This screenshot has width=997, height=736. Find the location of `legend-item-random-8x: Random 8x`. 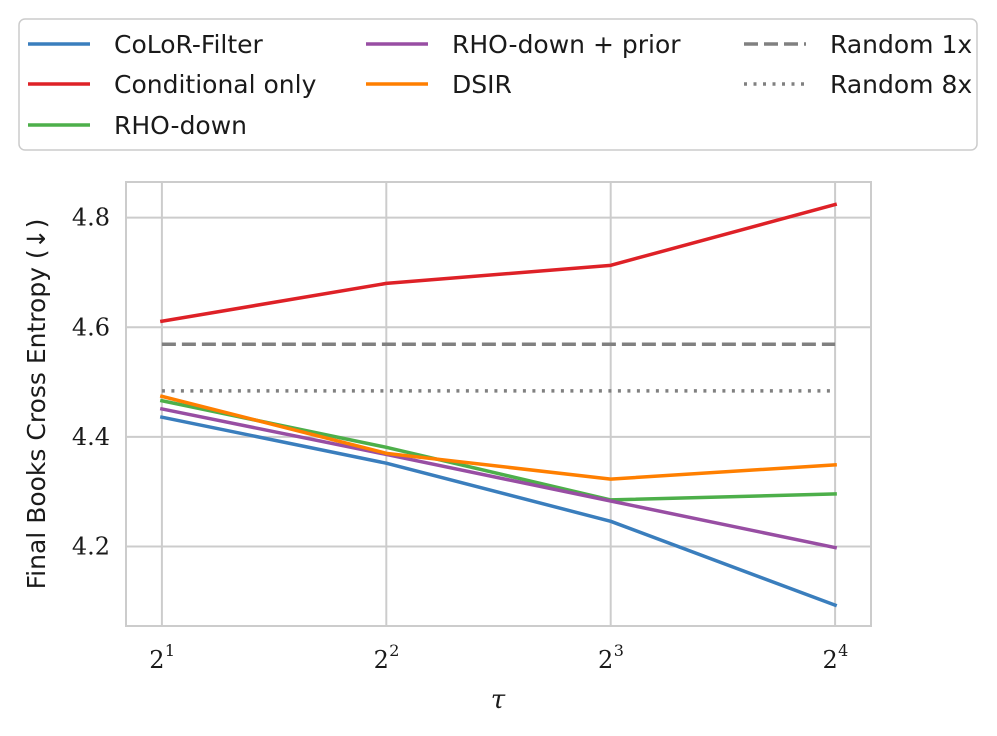

legend-item-random-8x: Random 8x is located at coordinates (858, 84).